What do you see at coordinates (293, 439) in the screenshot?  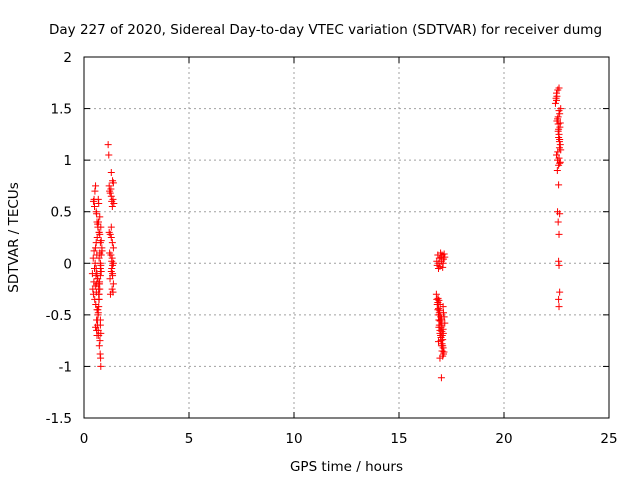 I see `x-tick-label: 10` at bounding box center [293, 439].